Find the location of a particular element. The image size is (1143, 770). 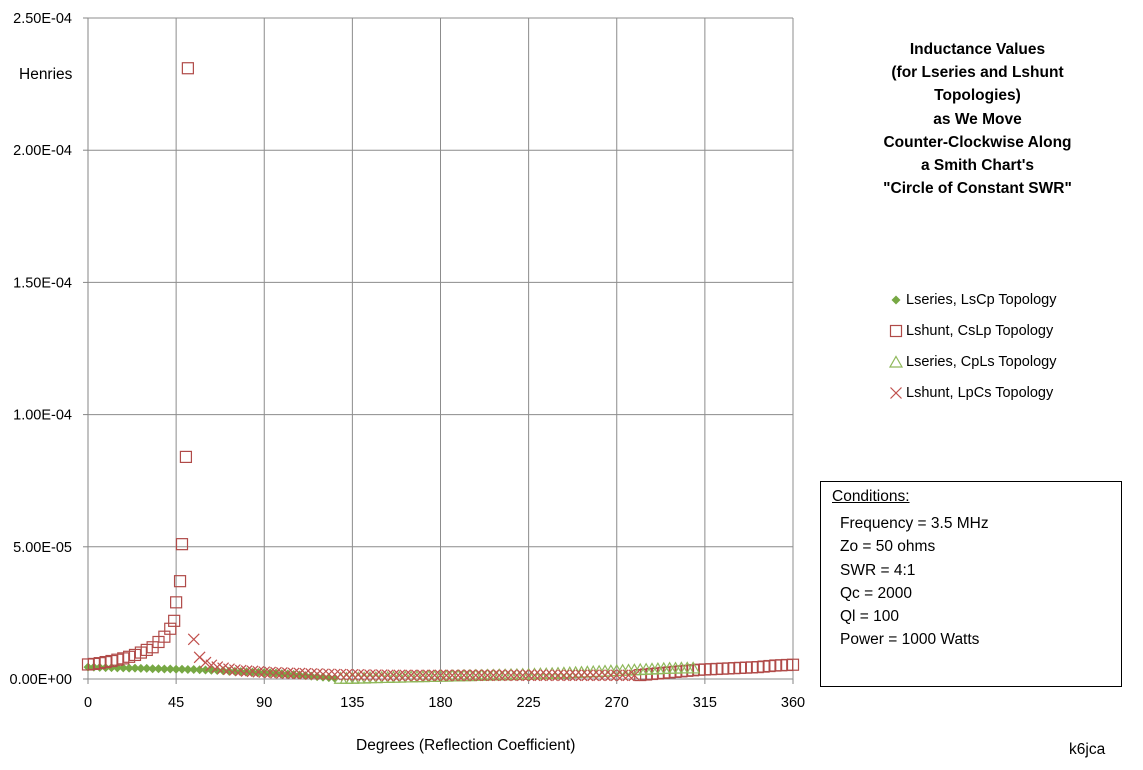

condition-line: Zo = 50 ohms is located at coordinates (888, 547).